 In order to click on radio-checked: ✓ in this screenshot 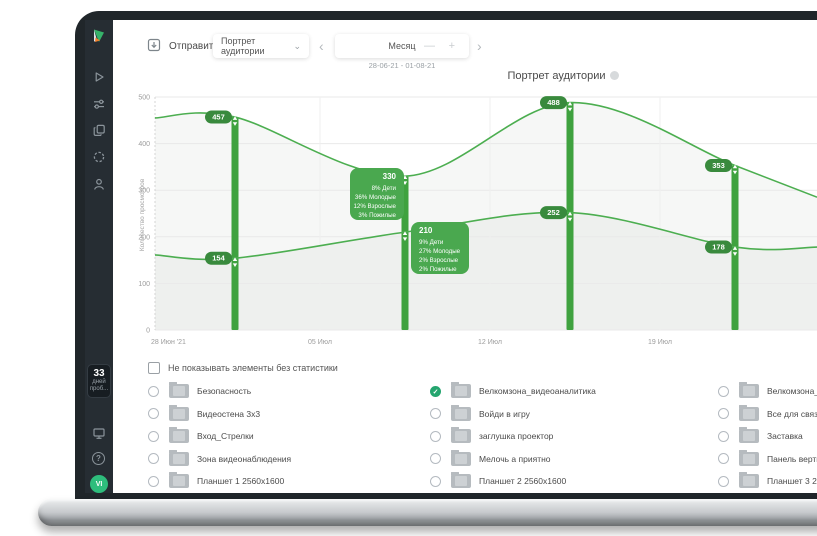, I will do `click(435, 391)`.